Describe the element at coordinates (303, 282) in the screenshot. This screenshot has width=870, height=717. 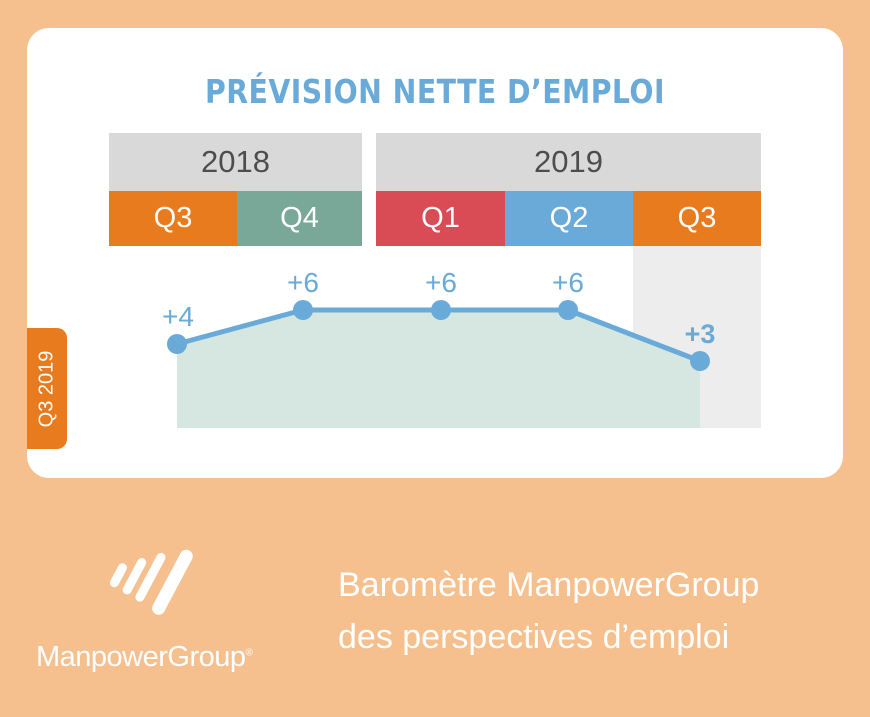
I see `data-label-2: +6` at that location.